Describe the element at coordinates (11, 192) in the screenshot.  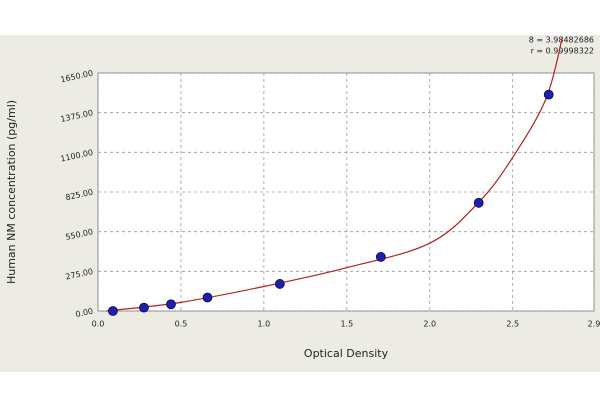
I see `y-axis-label: Human NM concentration (pg/ml)` at that location.